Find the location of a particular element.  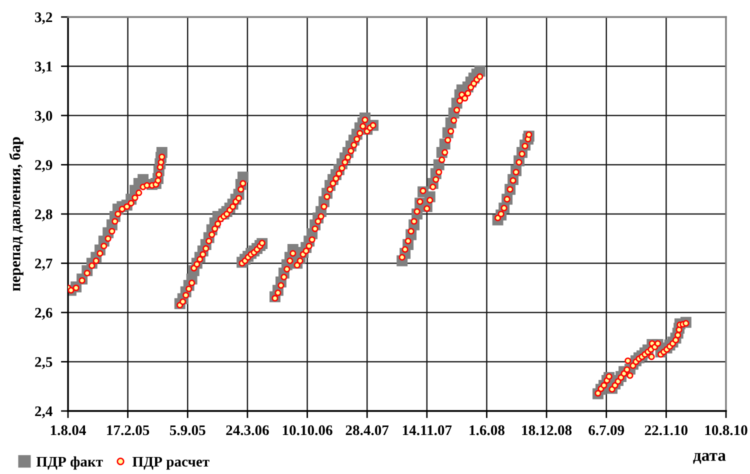

x-tick-label: 18.12.08 is located at coordinates (547, 430).